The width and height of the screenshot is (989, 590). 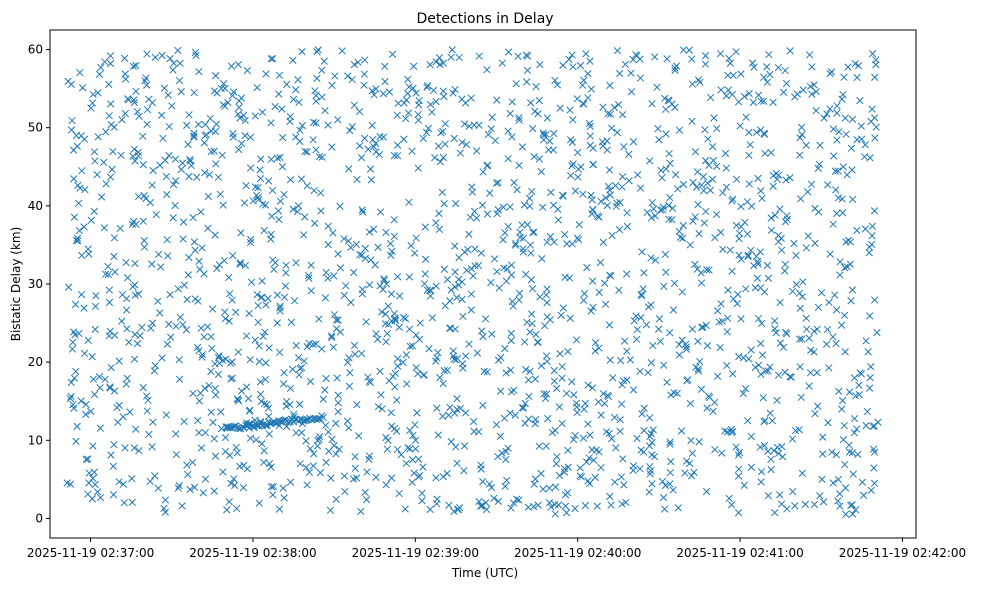 I want to click on x-tick-label: 2025-11-19 02:40:00, so click(x=577, y=553).